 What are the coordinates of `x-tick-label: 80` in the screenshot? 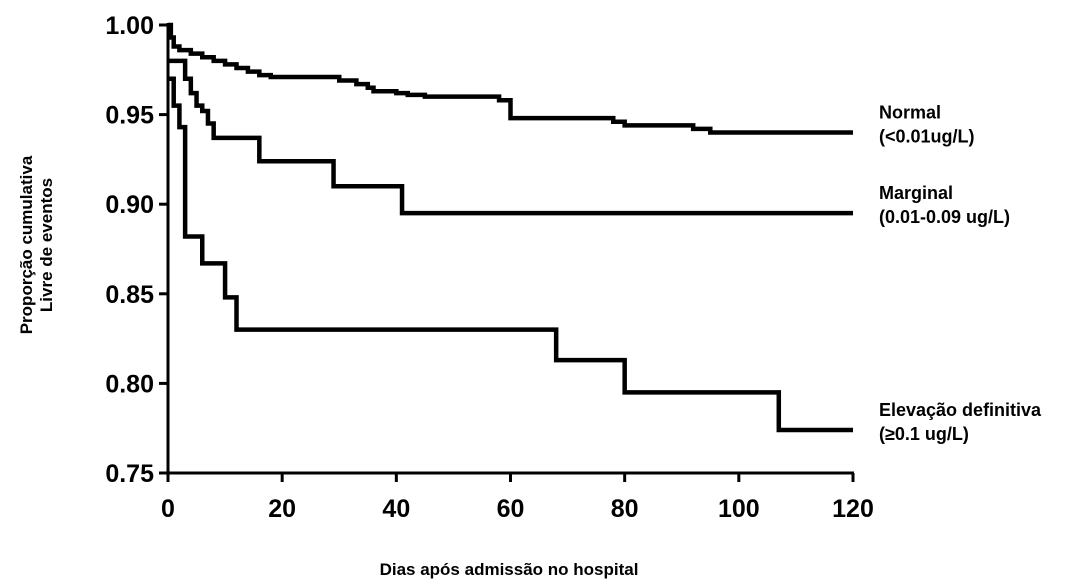 It's located at (625, 509).